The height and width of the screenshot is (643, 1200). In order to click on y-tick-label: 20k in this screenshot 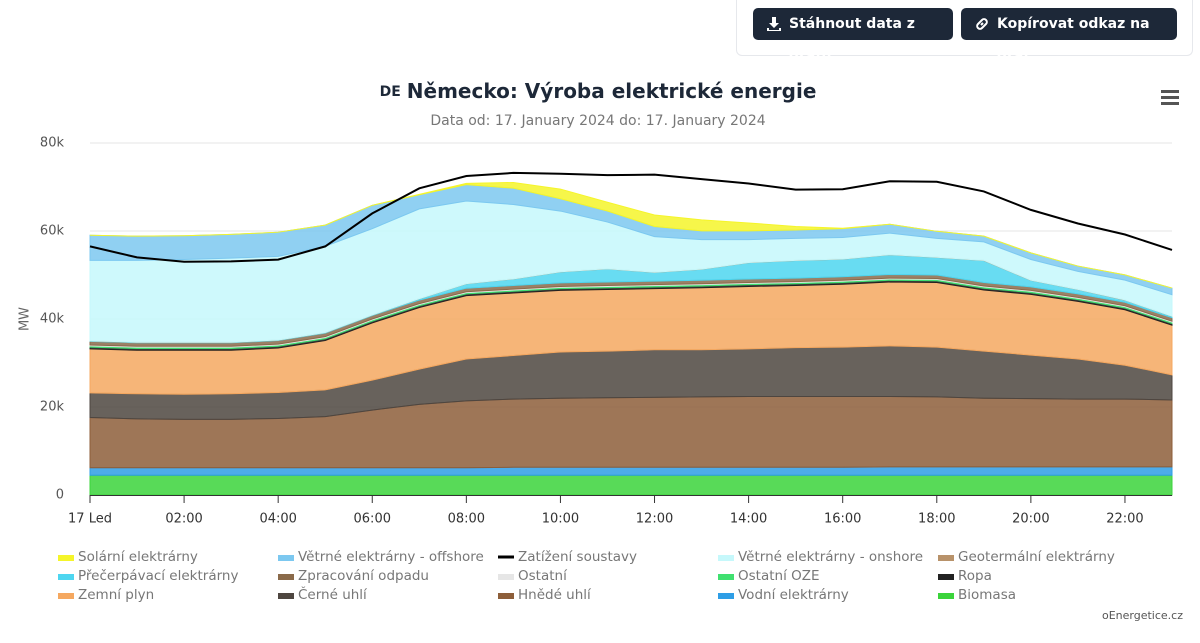, I will do `click(52, 407)`.